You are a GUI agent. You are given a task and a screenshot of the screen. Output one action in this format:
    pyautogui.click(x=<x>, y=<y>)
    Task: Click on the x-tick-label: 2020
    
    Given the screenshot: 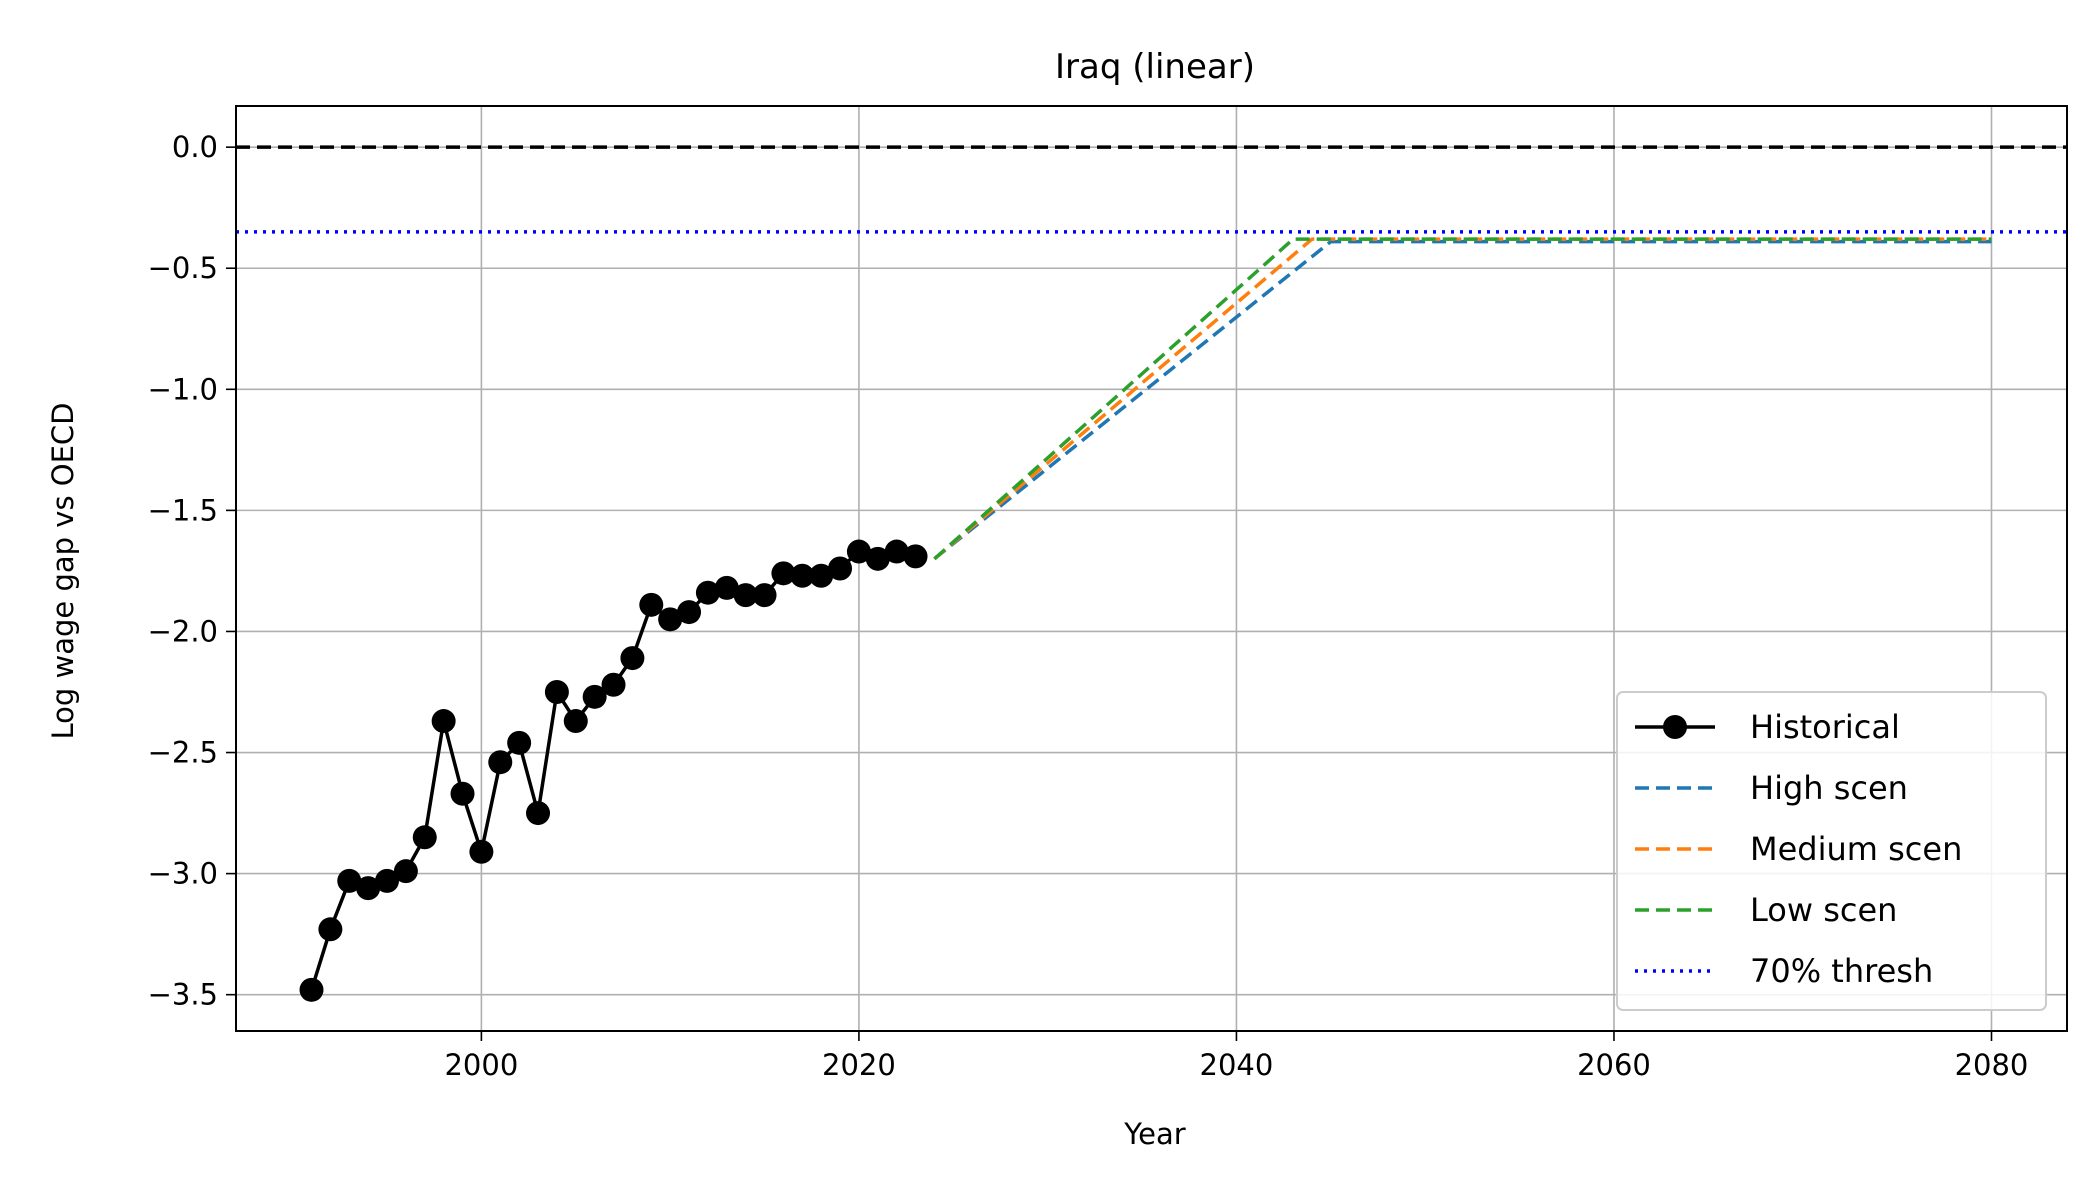 What is the action you would take?
    pyautogui.click(x=859, y=1065)
    